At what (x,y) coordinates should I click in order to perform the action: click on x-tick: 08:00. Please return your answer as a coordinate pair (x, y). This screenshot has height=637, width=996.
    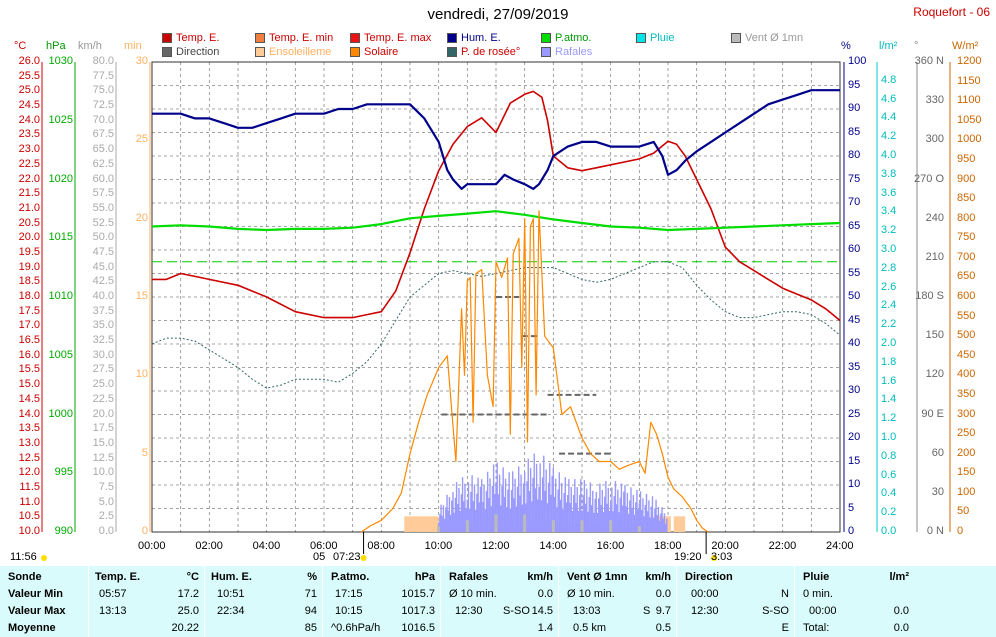
    Looking at the image, I should click on (381, 546).